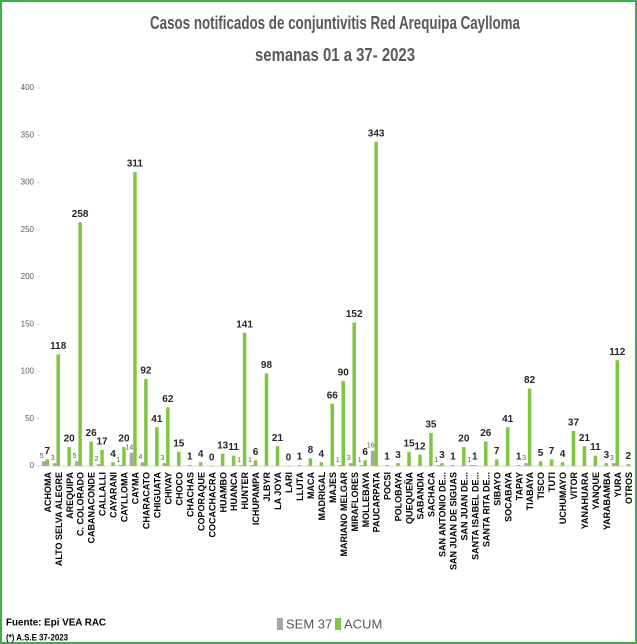  What do you see at coordinates (376, 134) in the screenshot?
I see `value-label: 343` at bounding box center [376, 134].